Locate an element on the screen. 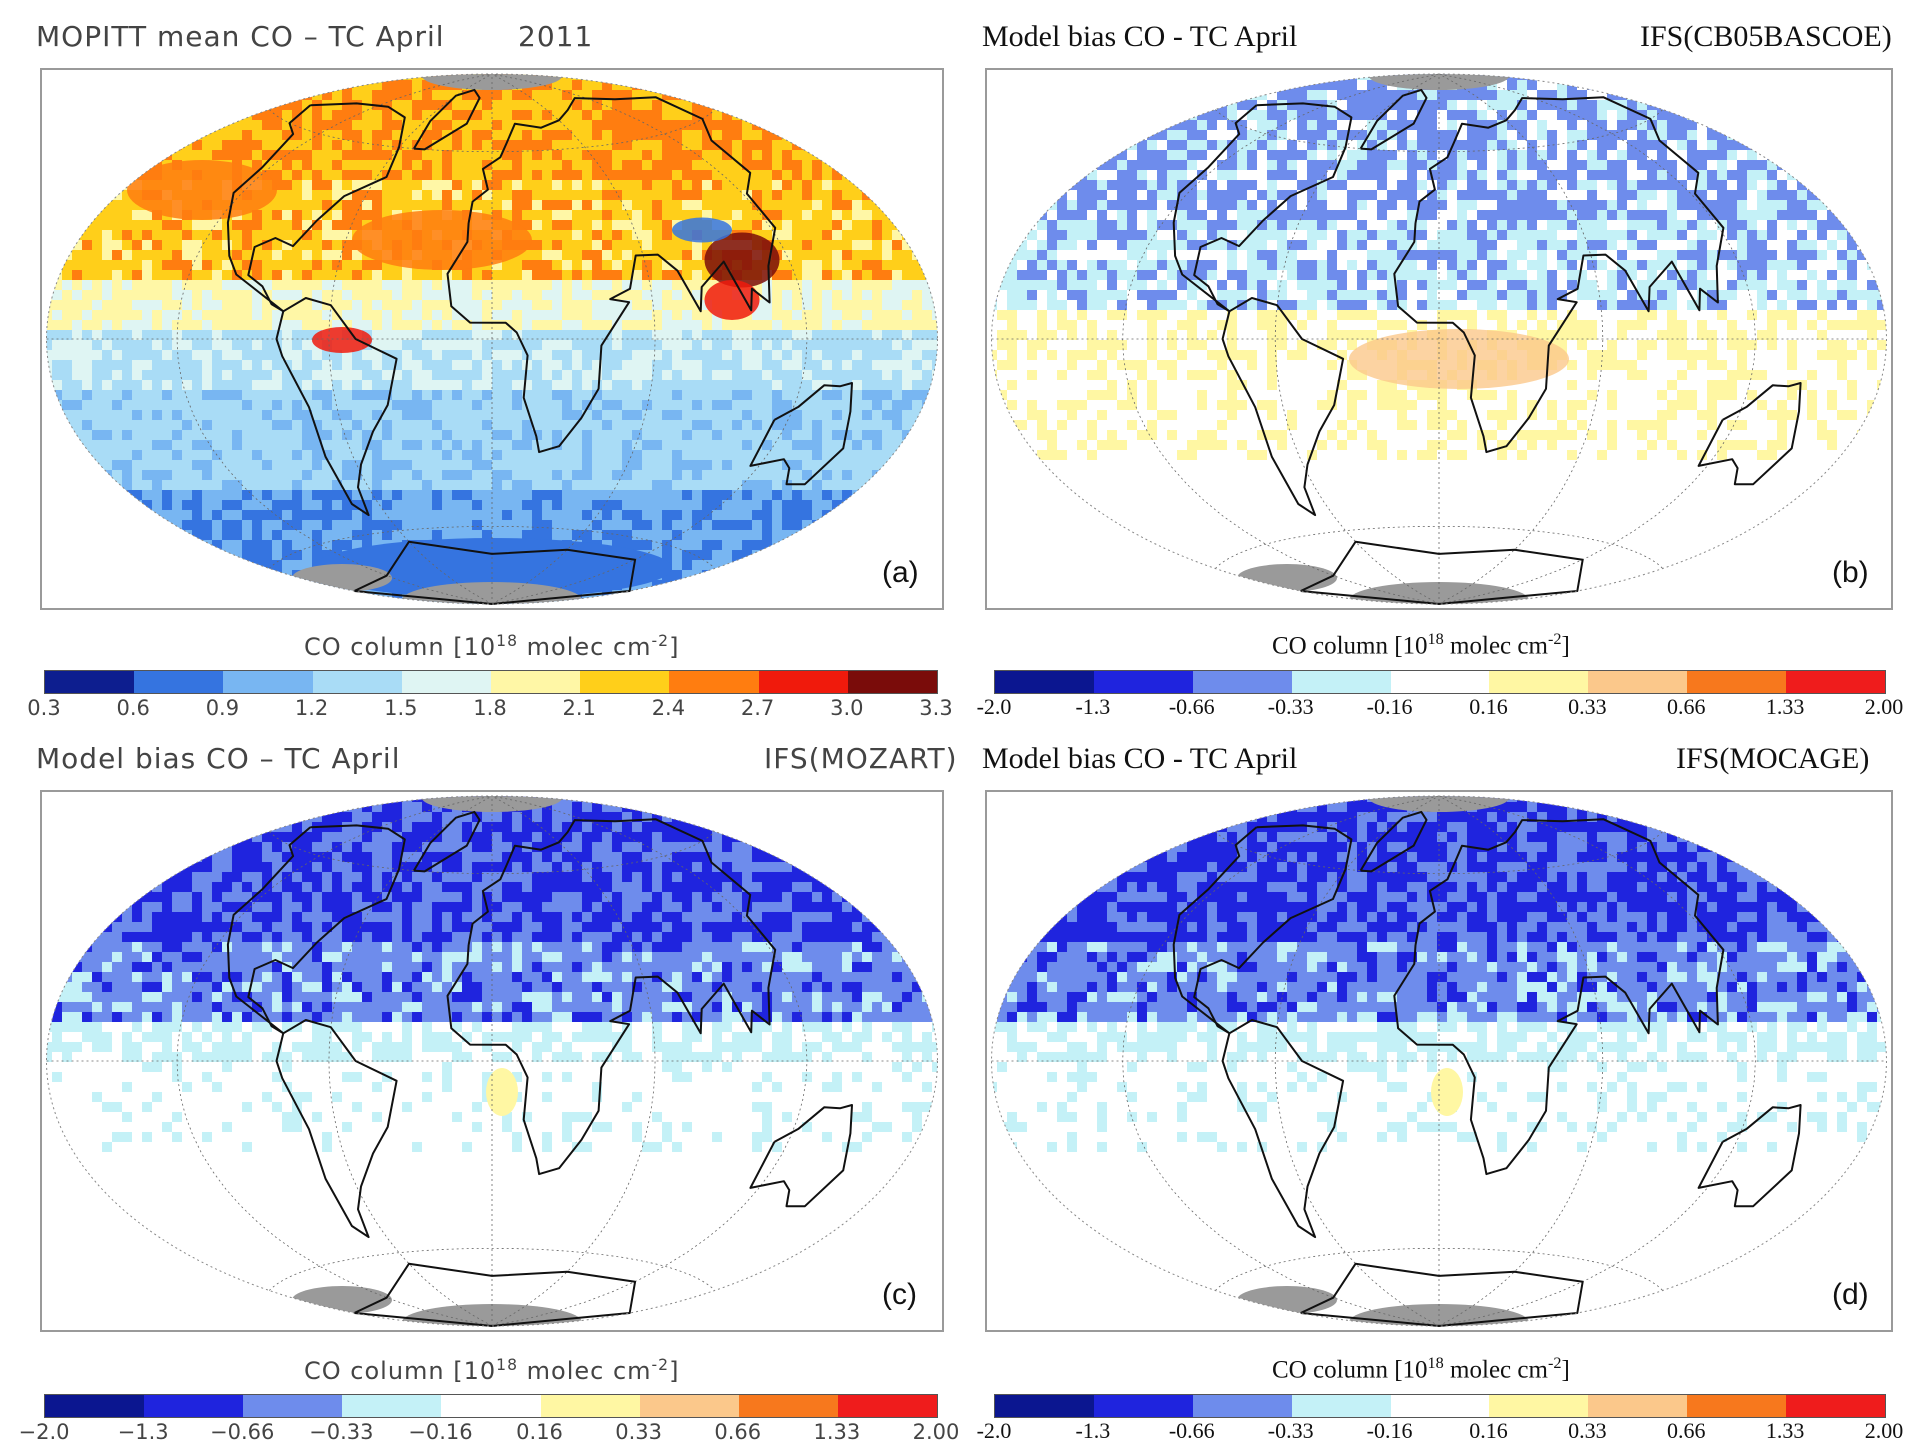  colorbar-tick-label: 0.9 is located at coordinates (222, 708).